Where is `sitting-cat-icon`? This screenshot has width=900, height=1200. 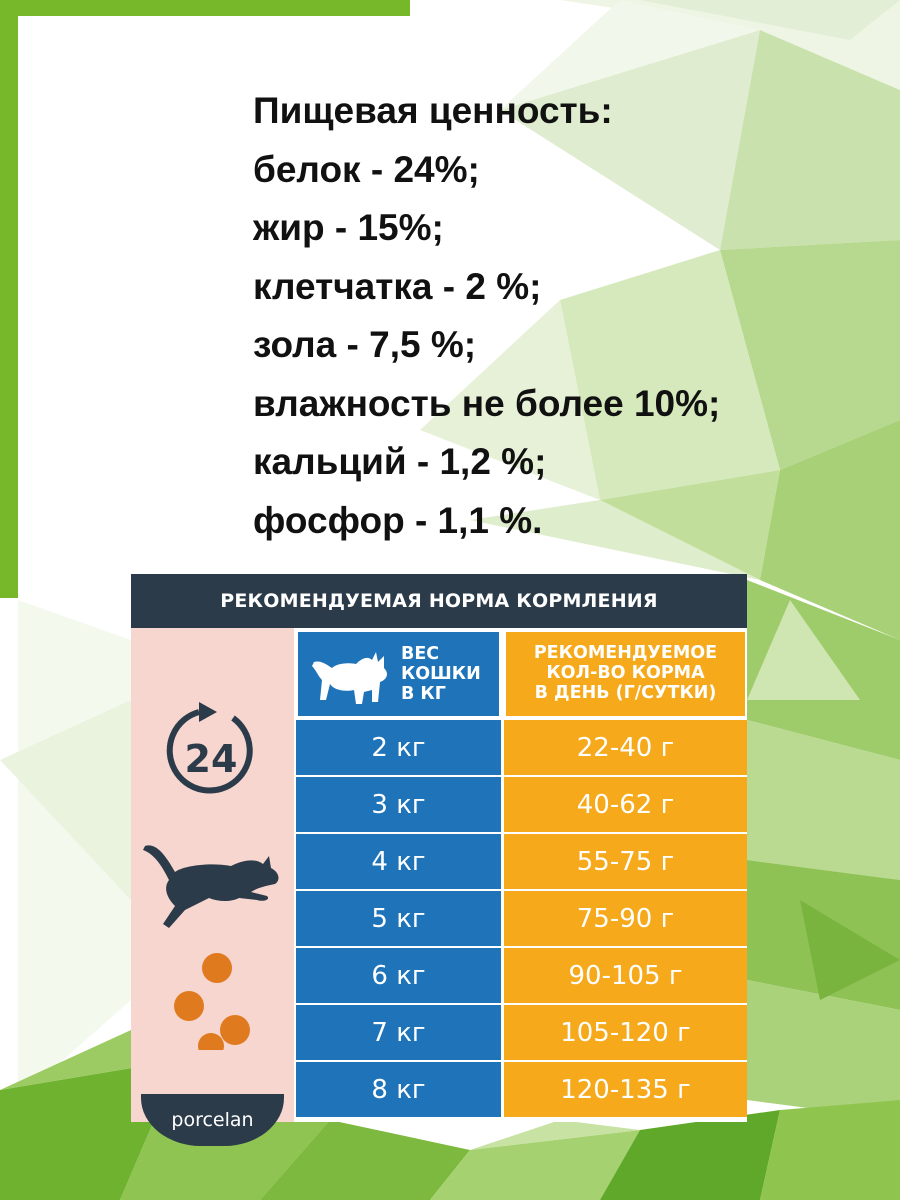 sitting-cat-icon is located at coordinates (349, 678).